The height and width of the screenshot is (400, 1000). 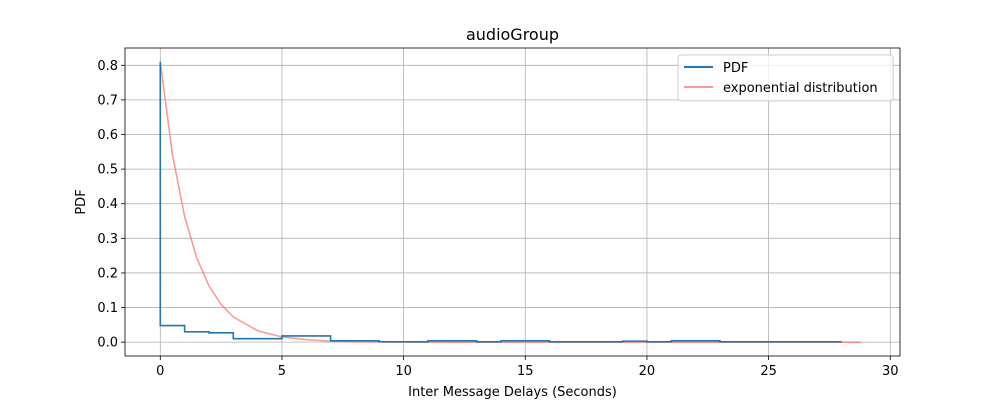 I want to click on legend-box, so click(x=785, y=78).